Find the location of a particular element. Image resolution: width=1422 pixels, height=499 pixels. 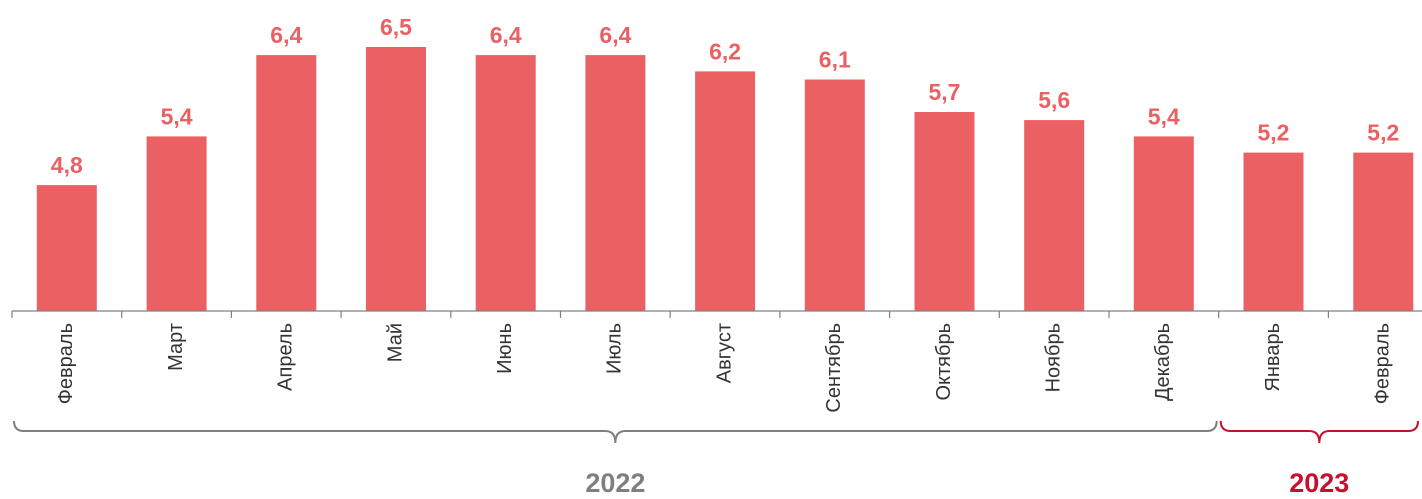

group-label: 2022 is located at coordinates (615, 483).